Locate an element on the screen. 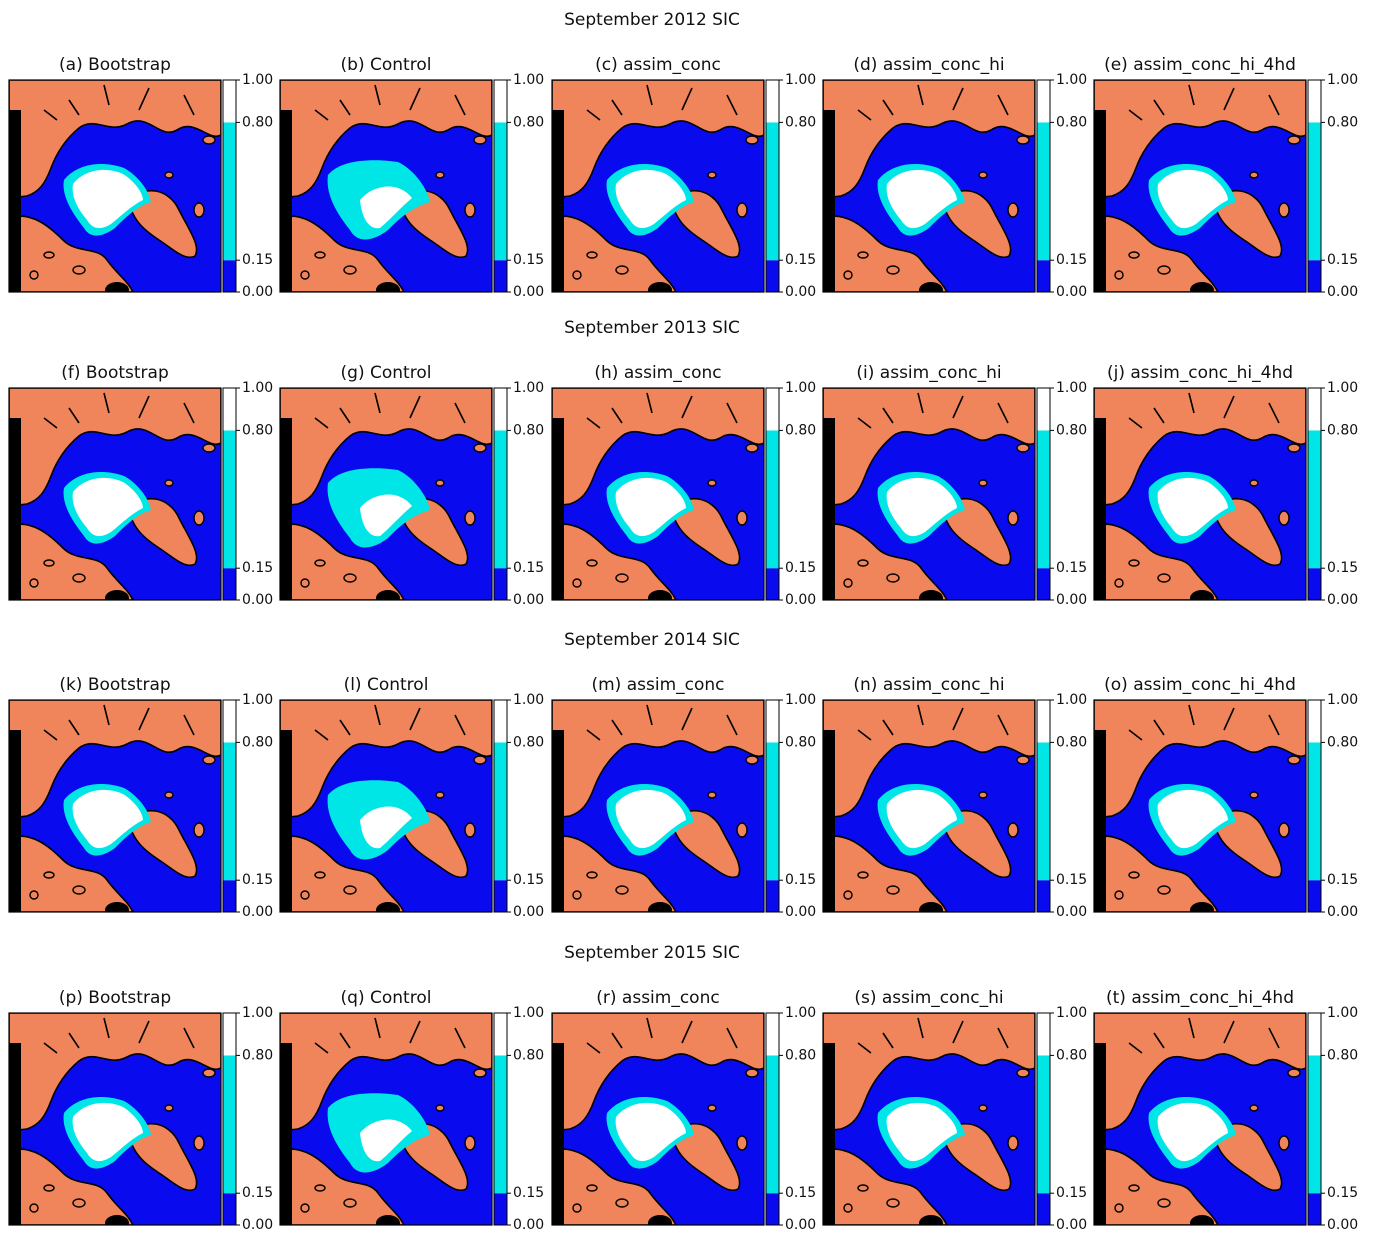 This screenshot has height=1234, width=1382. panel-label: (r) assim_conc is located at coordinates (657, 998).